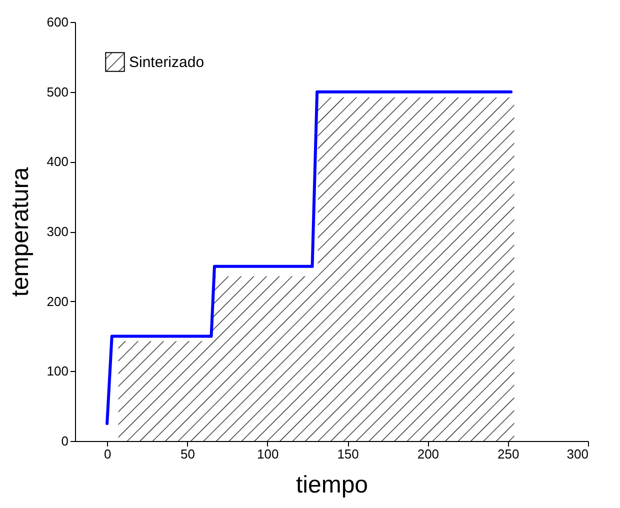  What do you see at coordinates (187, 454) in the screenshot?
I see `x-tick-label: 50` at bounding box center [187, 454].